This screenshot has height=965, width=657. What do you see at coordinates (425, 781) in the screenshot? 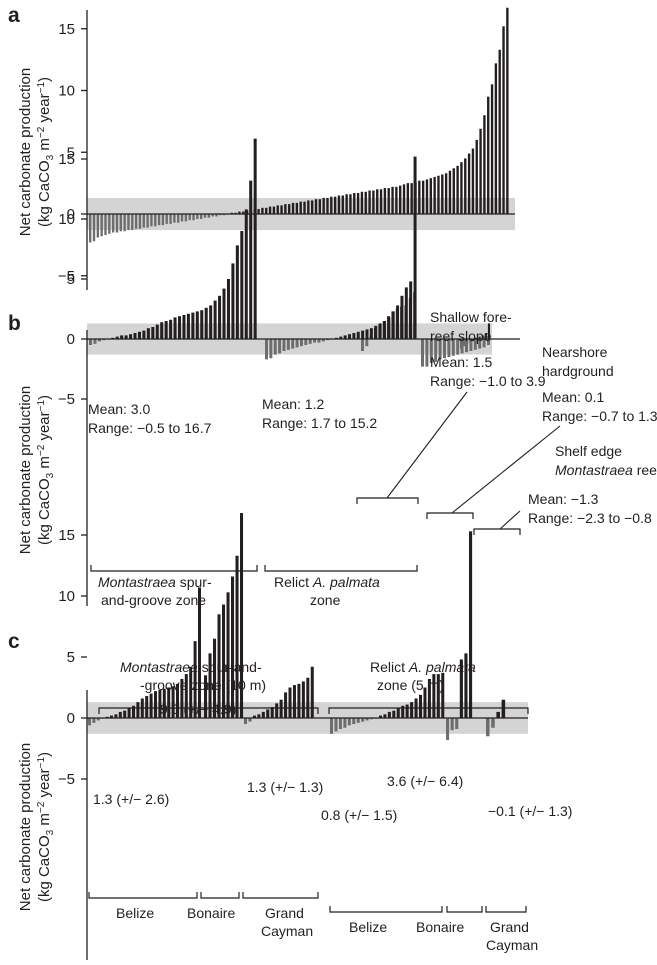
I see `annotation-bonaire-relict: 3.6 (+/− 6.4)` at bounding box center [425, 781].